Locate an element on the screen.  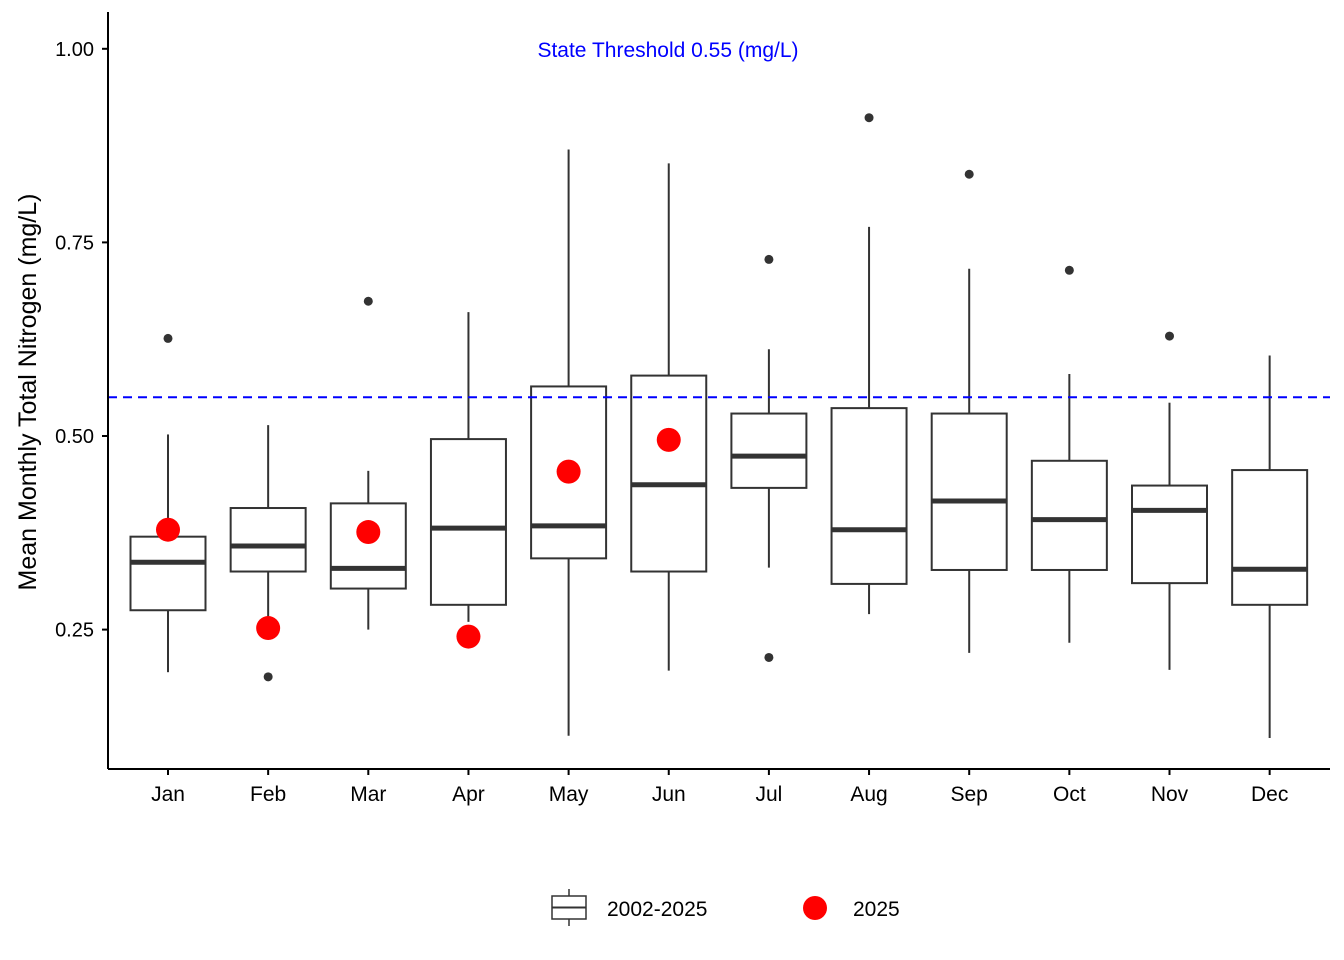
box-nov is located at coordinates (1169, 500).